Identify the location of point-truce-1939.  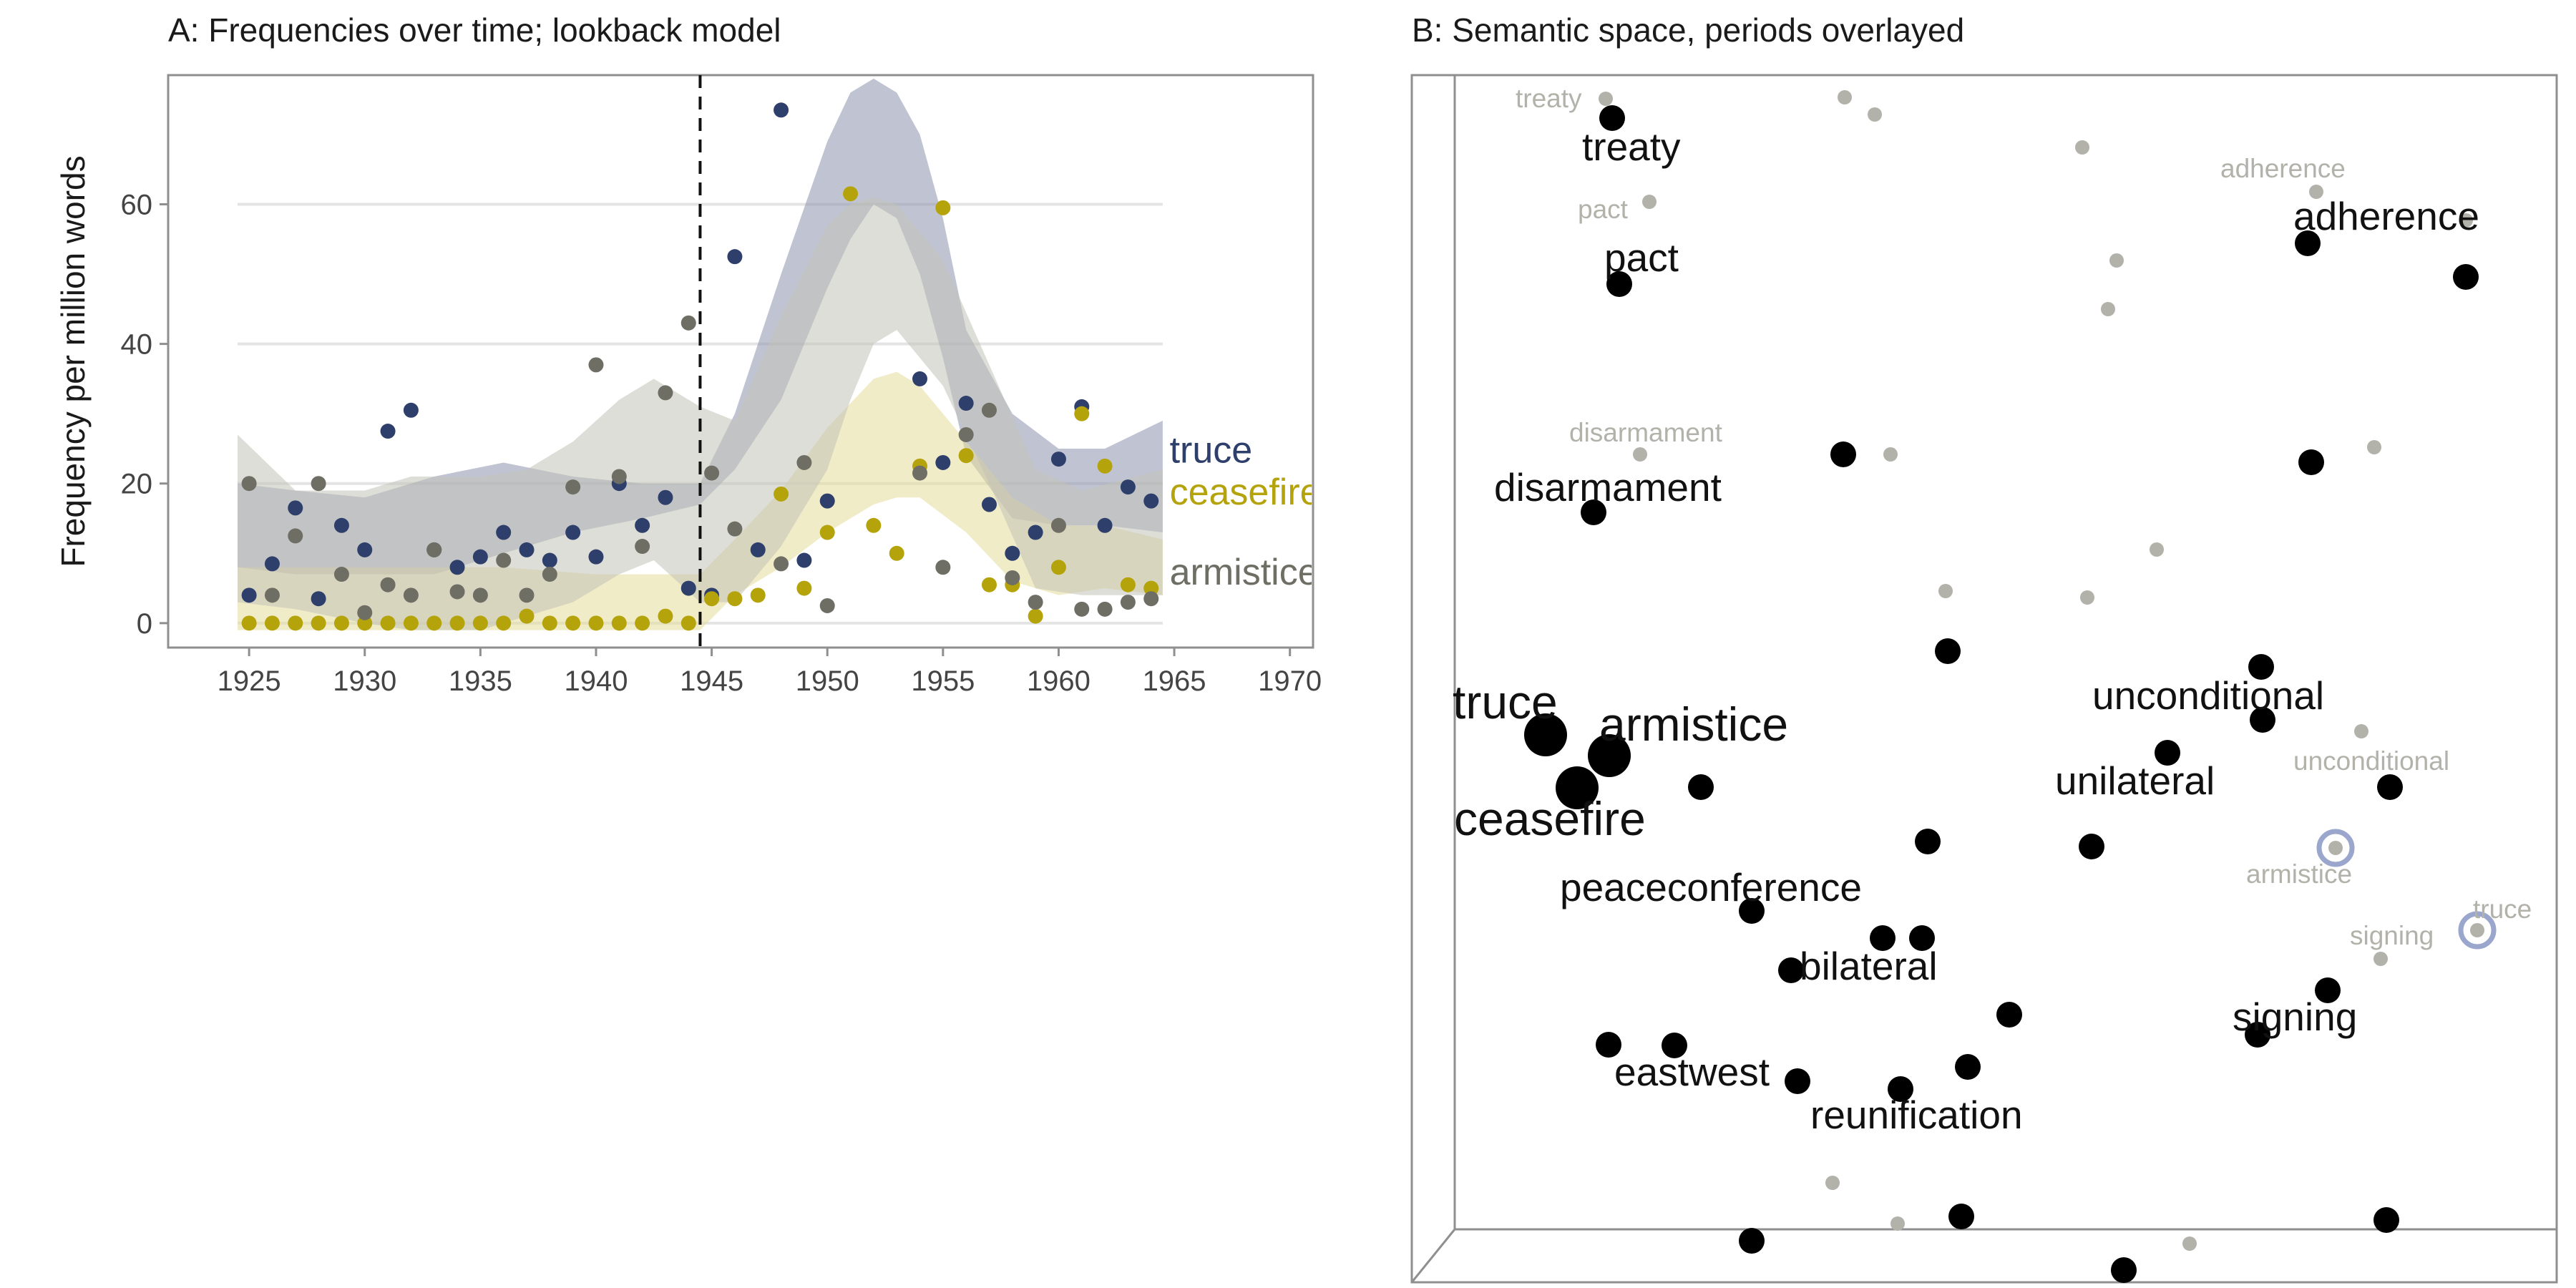
(573, 532).